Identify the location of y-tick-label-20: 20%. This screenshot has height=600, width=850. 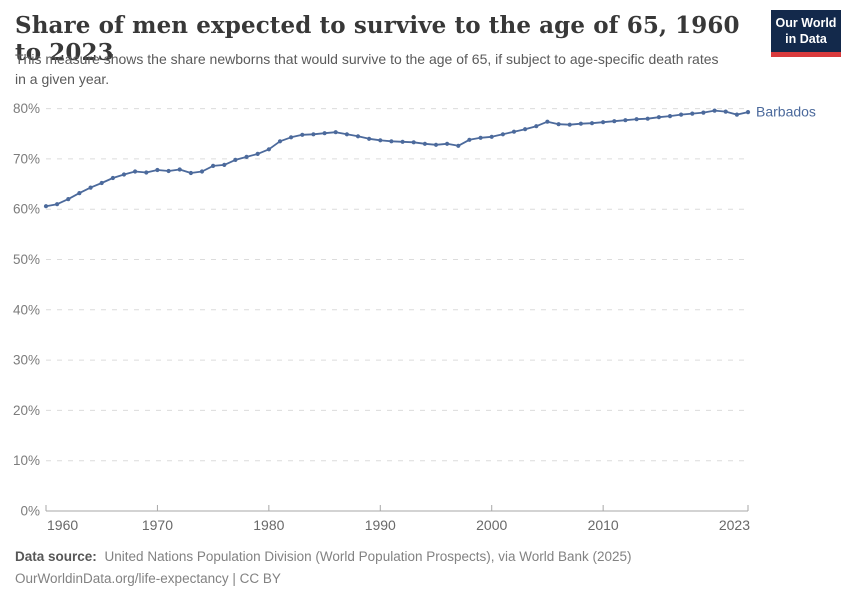
(26, 410).